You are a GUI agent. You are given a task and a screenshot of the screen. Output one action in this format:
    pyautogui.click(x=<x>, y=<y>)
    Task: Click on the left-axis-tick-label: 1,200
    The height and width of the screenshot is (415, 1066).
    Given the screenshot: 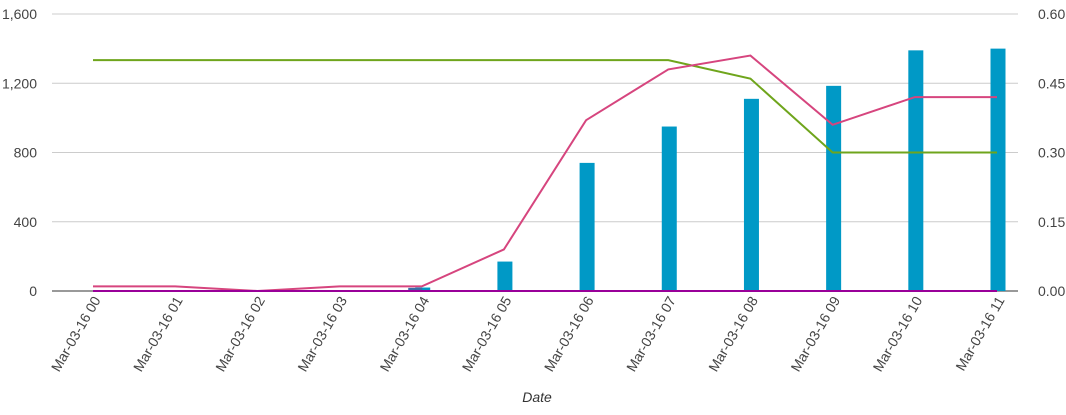 What is the action you would take?
    pyautogui.click(x=19, y=83)
    